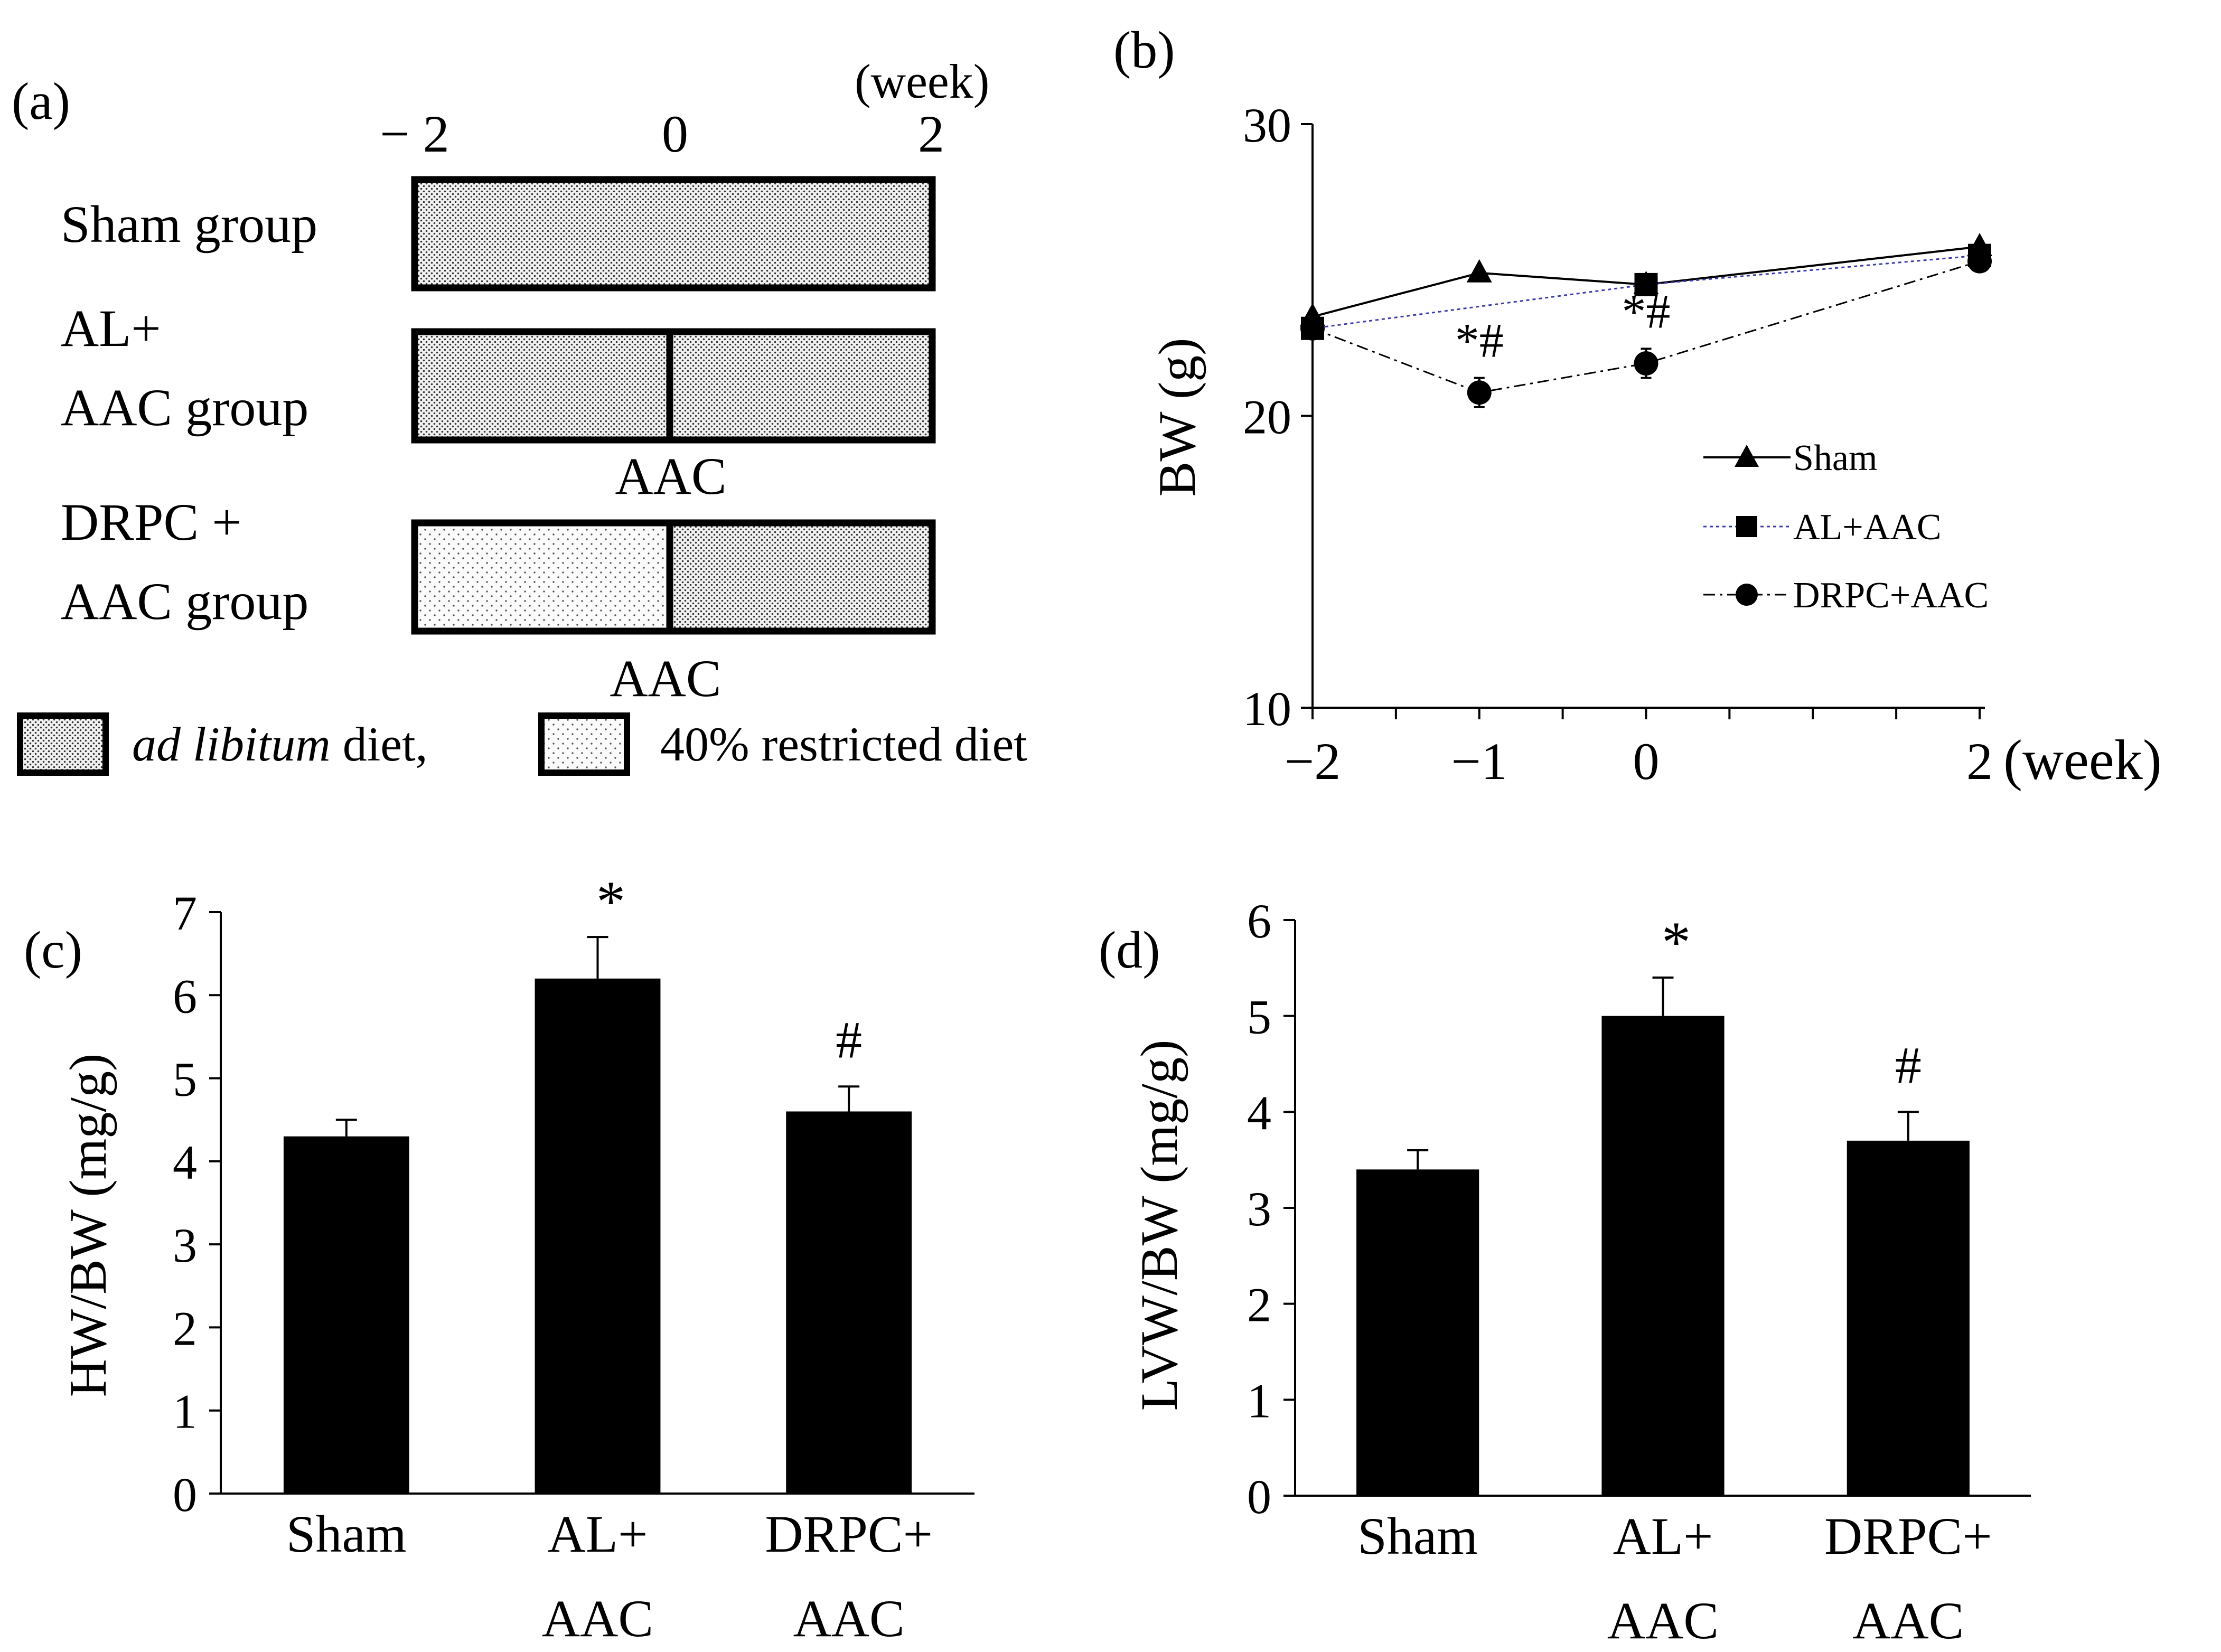  What do you see at coordinates (1144, 50) in the screenshot?
I see `panel-b-label: (b)` at bounding box center [1144, 50].